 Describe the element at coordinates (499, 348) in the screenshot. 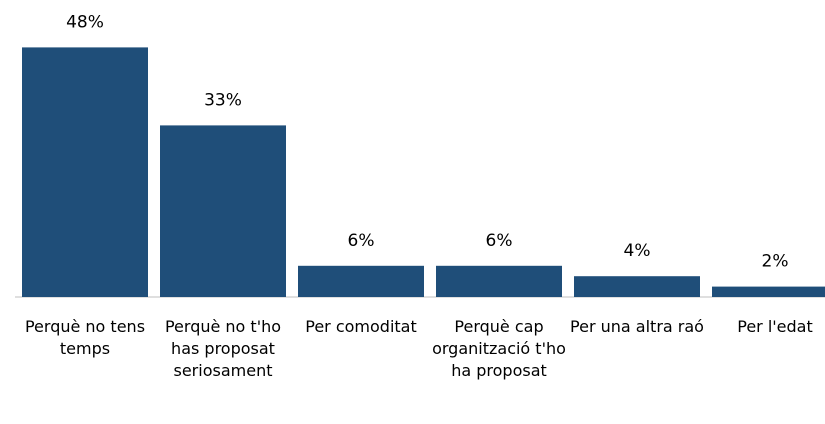

I see `category-label: Perquè cap organització t'ho ha proposat` at that location.